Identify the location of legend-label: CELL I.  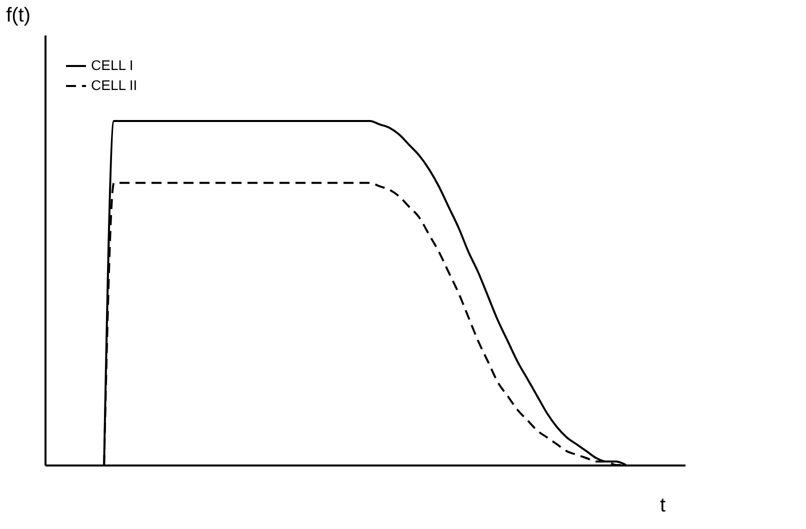
(112, 65).